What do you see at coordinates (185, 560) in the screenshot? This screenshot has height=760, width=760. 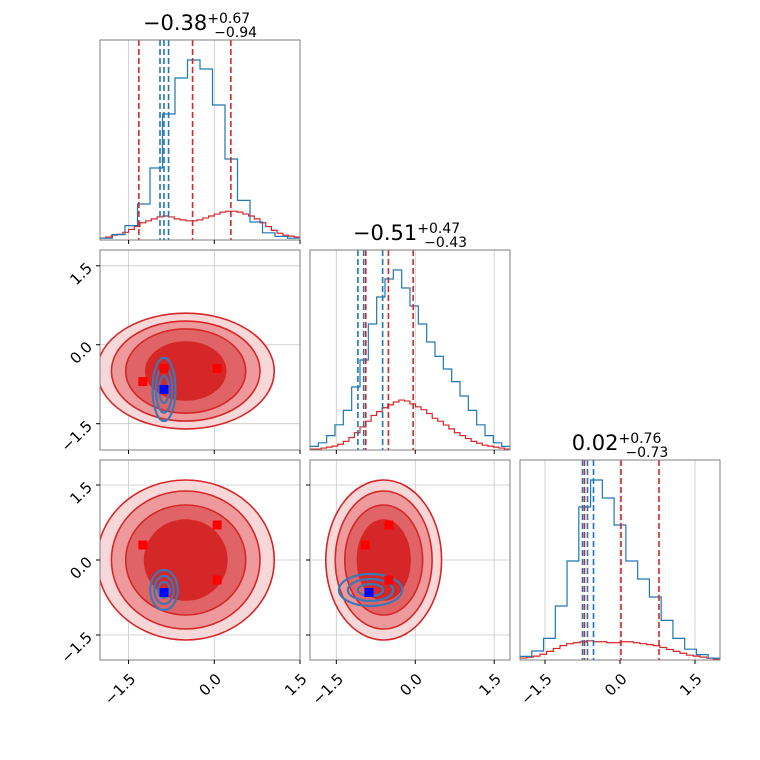 I see `red-contour-level` at bounding box center [185, 560].